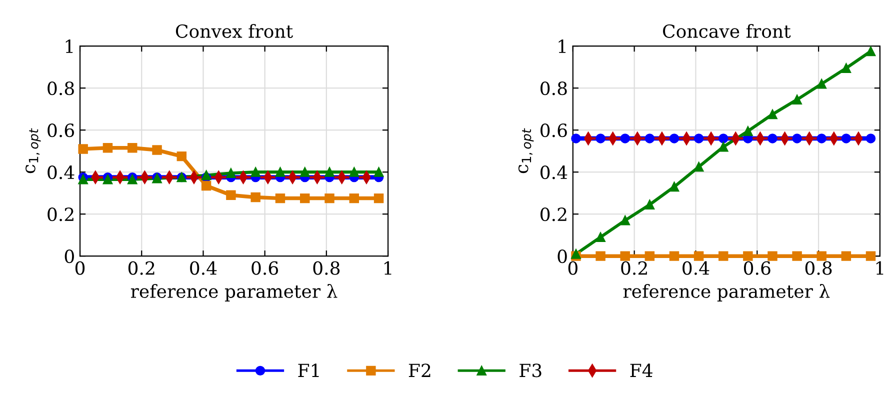 The width and height of the screenshot is (891, 397). Describe the element at coordinates (308, 370) in the screenshot. I see `legend-label: F1` at that location.